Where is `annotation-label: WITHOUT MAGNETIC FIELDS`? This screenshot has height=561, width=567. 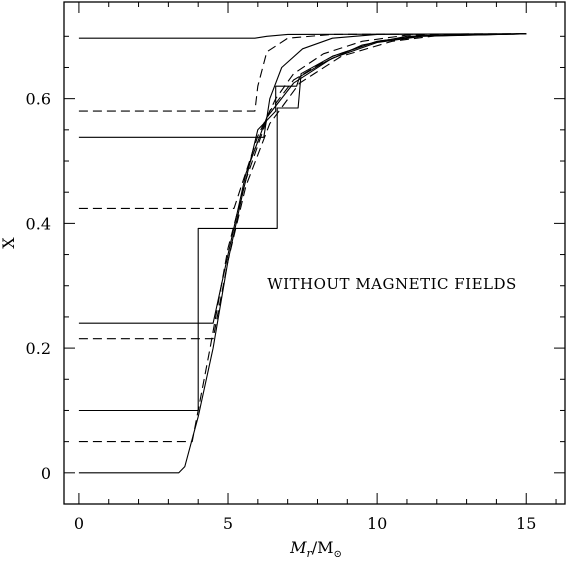
annotation-label: WITHOUT MAGNETIC FIELDS is located at coordinates (392, 284).